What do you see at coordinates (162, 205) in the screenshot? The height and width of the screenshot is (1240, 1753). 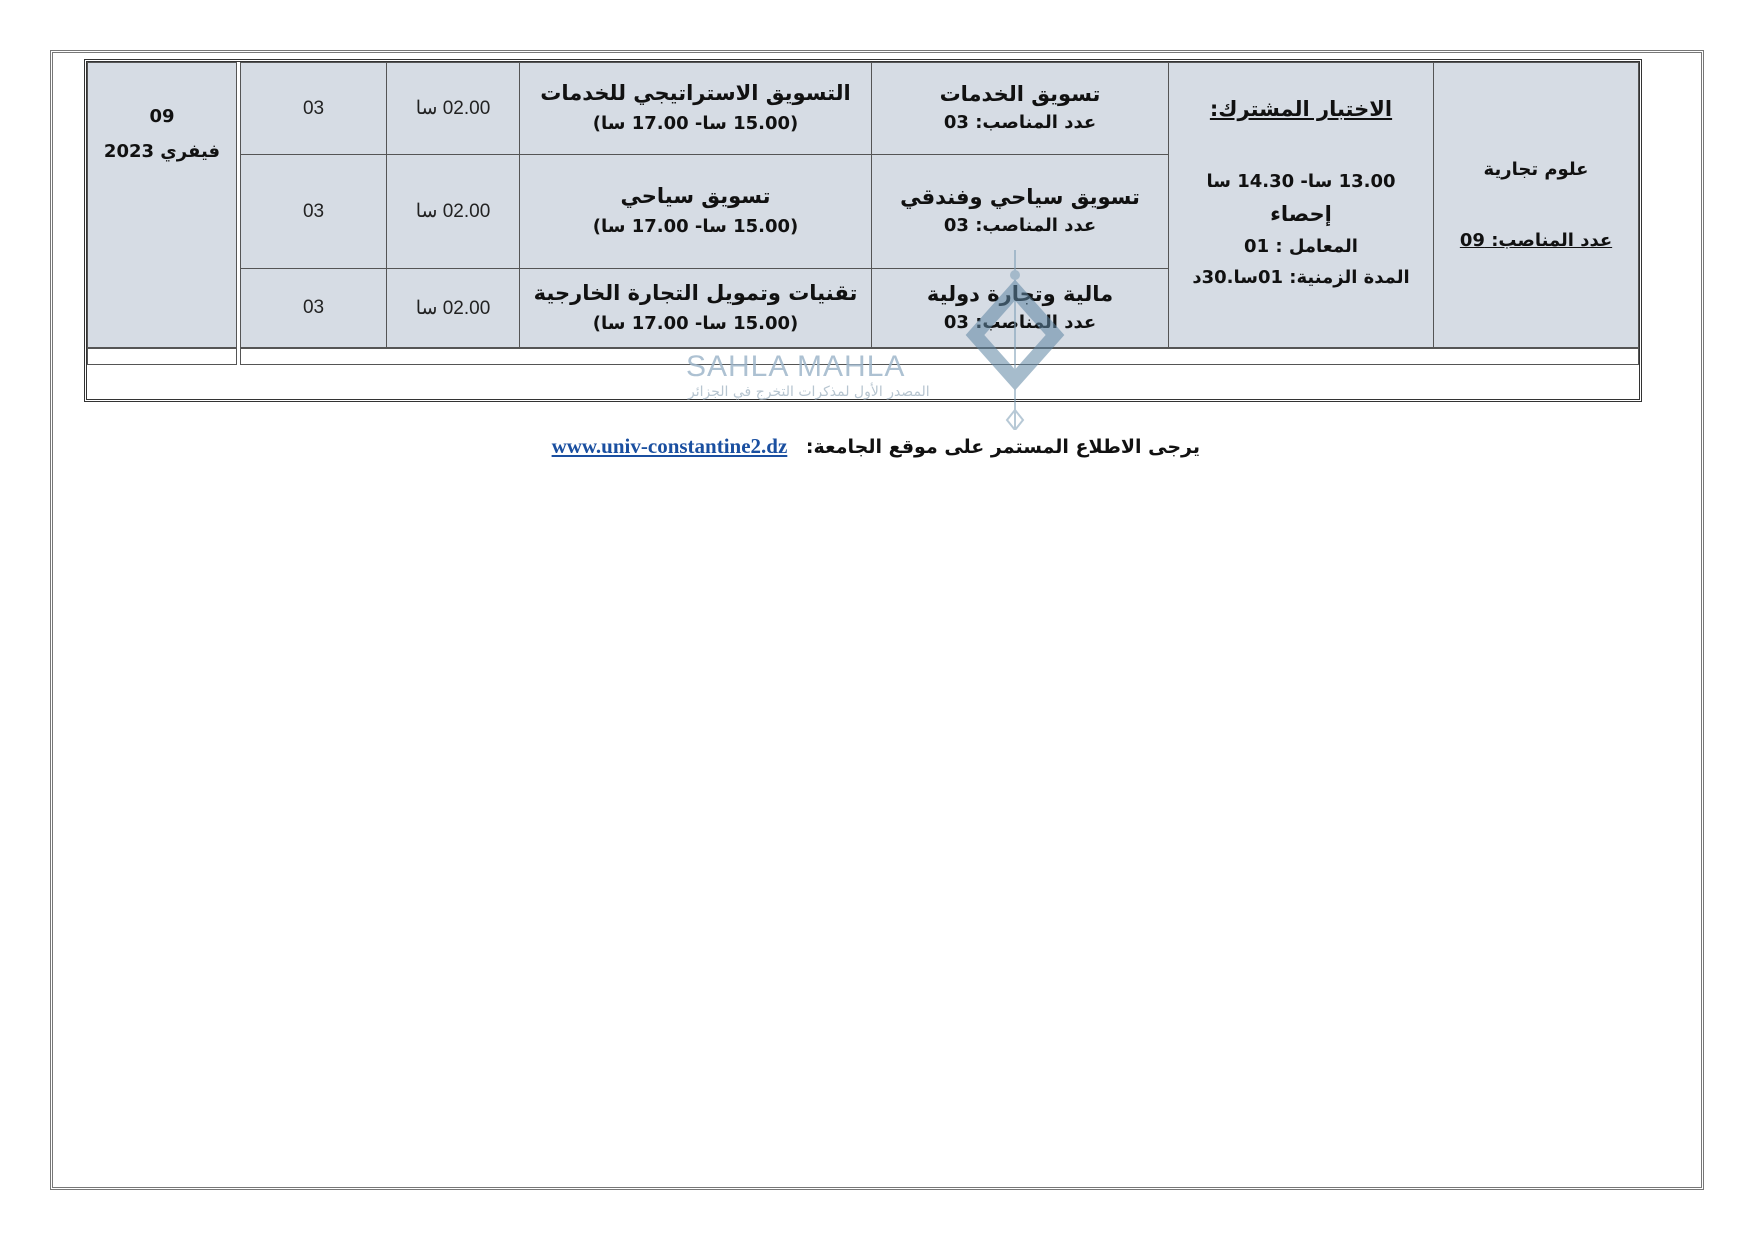 I see `date-cell: 09 فيفري 2023` at bounding box center [162, 205].